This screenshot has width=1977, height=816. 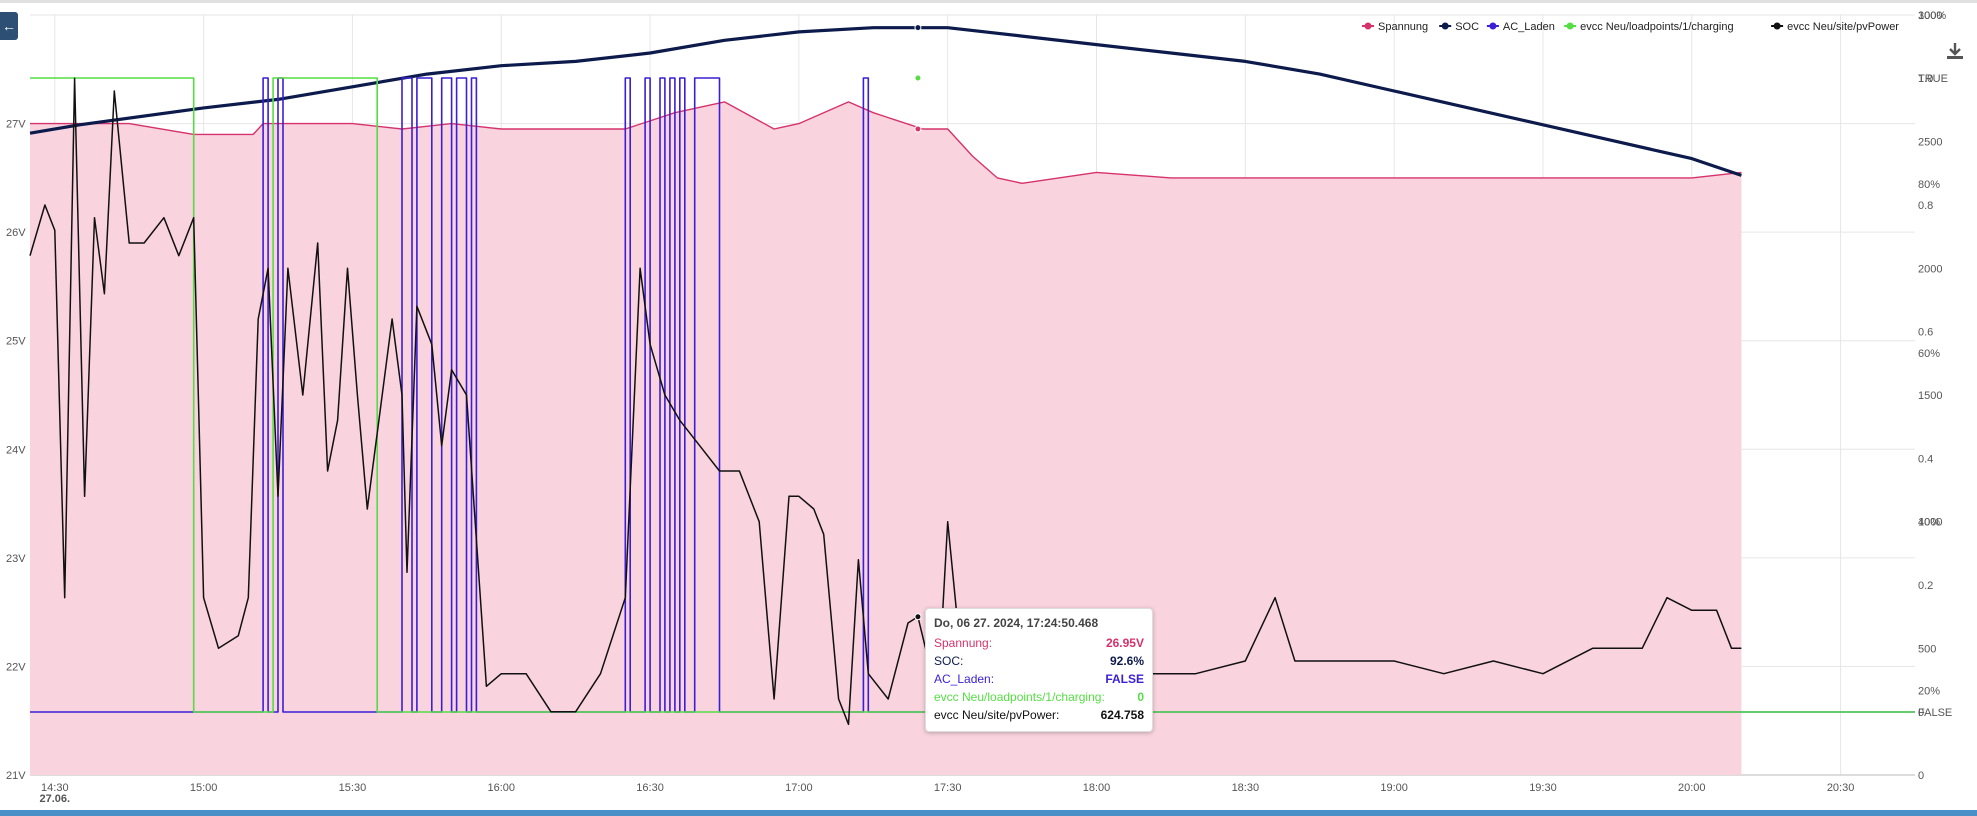 I want to click on x-tick-label: 17:00, so click(x=799, y=788).